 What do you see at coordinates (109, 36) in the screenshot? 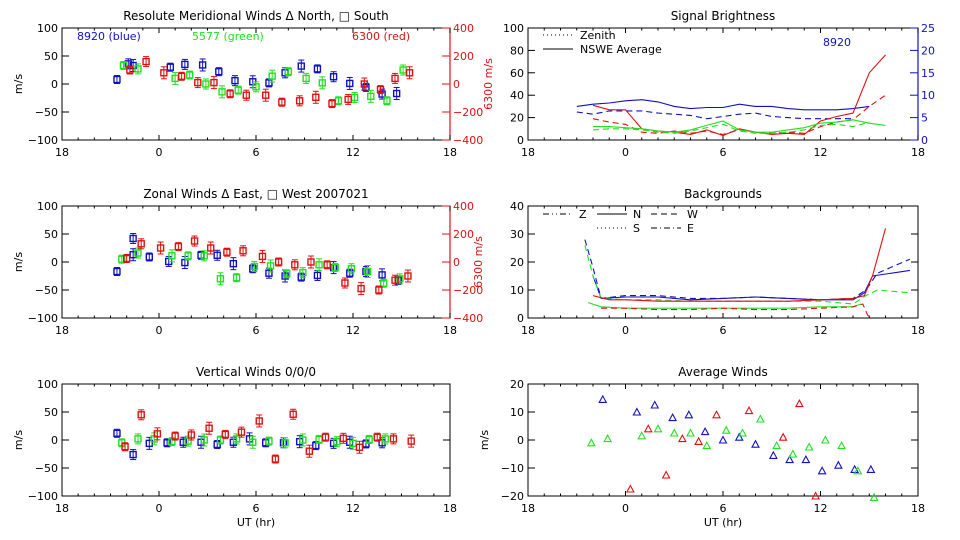
I see `color-key-label: 8920 (blue)` at bounding box center [109, 36].